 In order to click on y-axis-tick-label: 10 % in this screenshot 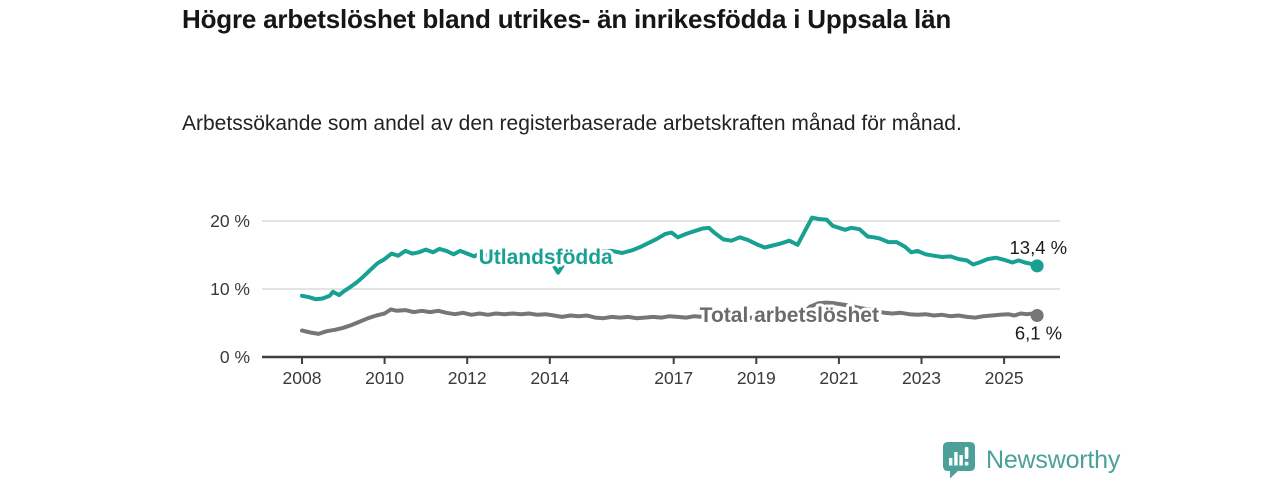, I will do `click(230, 289)`.